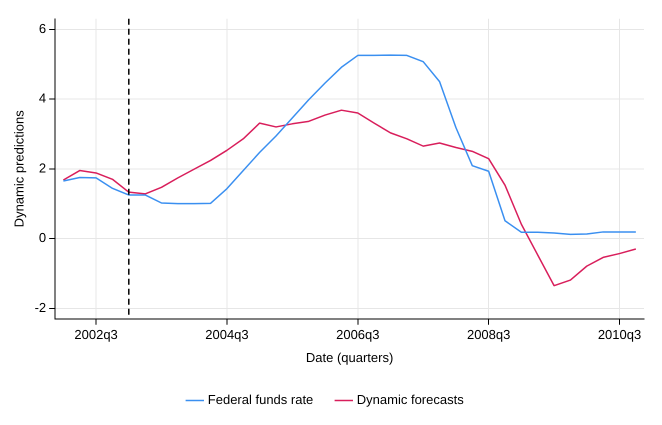  I want to click on legend-label: Dynamic forecasts, so click(410, 400).